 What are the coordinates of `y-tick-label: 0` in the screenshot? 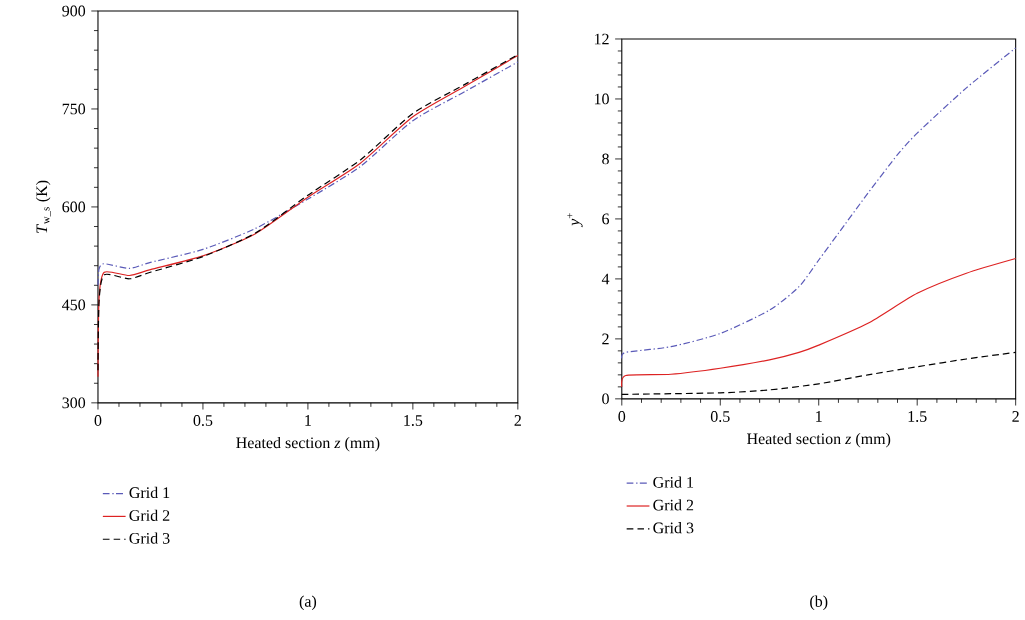 It's located at (605, 399).